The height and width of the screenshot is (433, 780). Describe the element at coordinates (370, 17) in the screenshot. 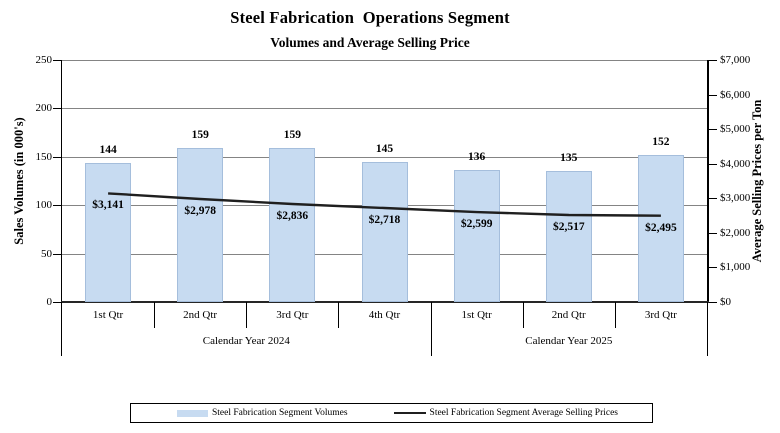

I see `chart-title: Steel Fabrication Operations Segment` at that location.